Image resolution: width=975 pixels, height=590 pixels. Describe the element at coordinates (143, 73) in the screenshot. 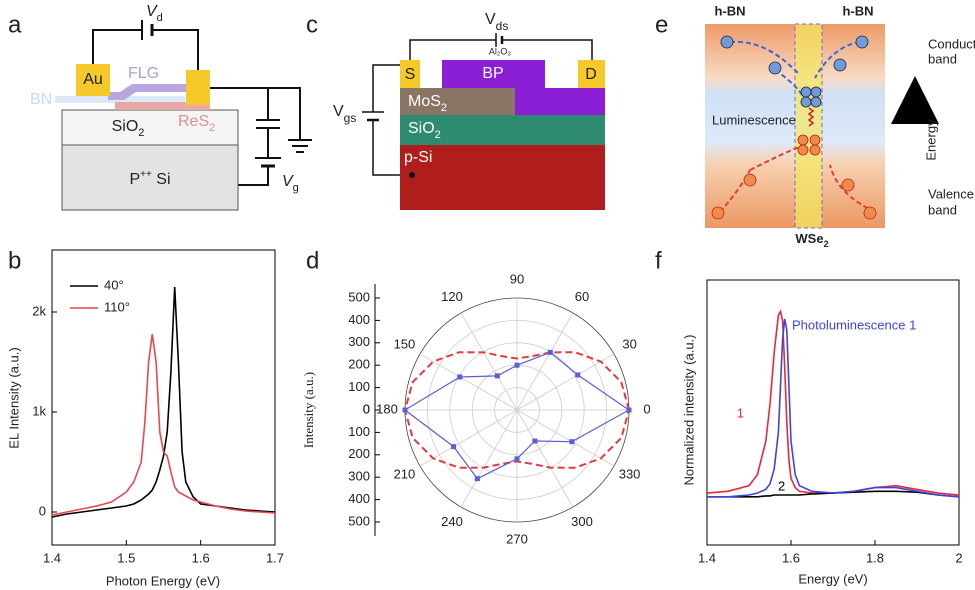

I see `label: FLG` at that location.